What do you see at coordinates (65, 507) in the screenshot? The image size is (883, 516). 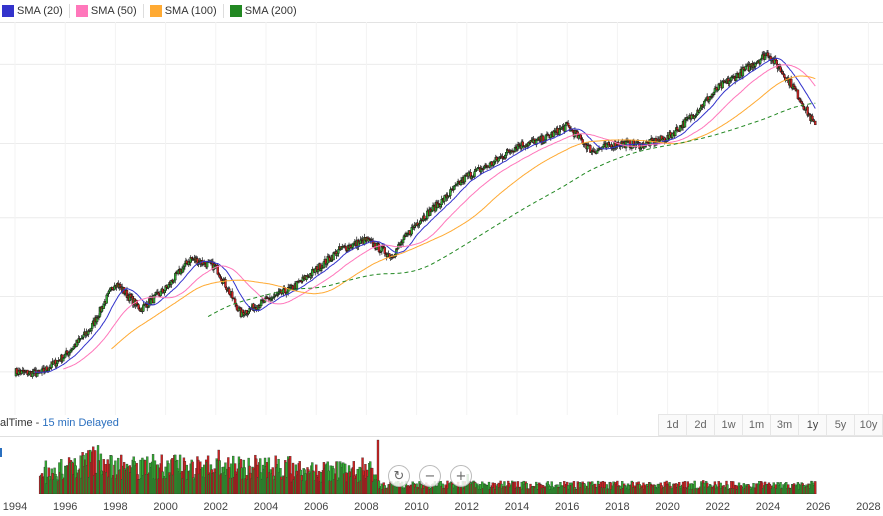 I see `year-tick-label: 1996` at bounding box center [65, 507].